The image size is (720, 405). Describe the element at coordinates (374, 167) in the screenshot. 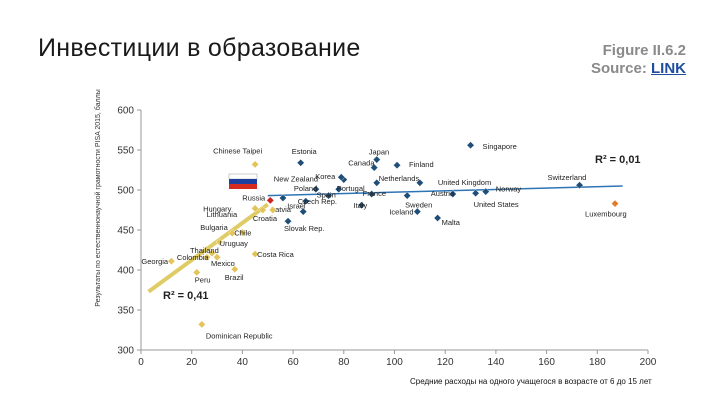

I see `data-point-canada` at that location.